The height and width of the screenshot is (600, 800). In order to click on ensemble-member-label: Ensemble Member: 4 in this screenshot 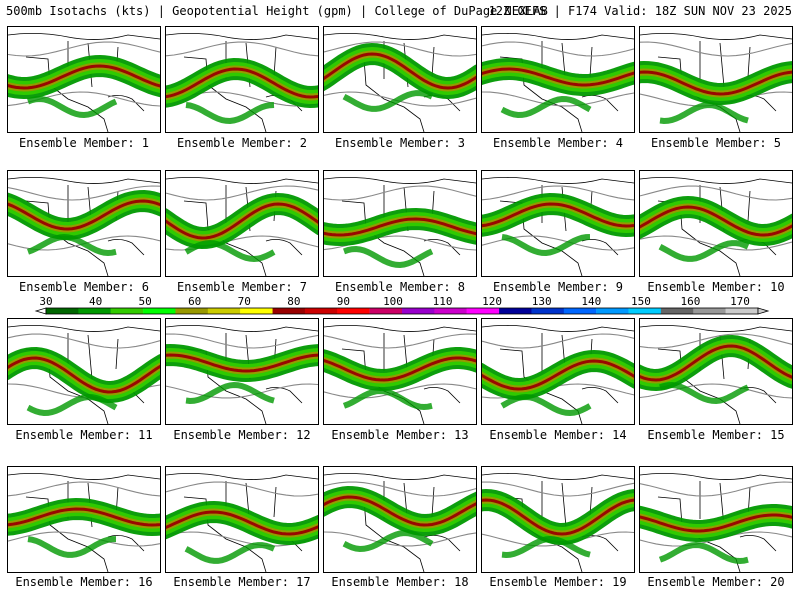, I will do `click(558, 143)`.